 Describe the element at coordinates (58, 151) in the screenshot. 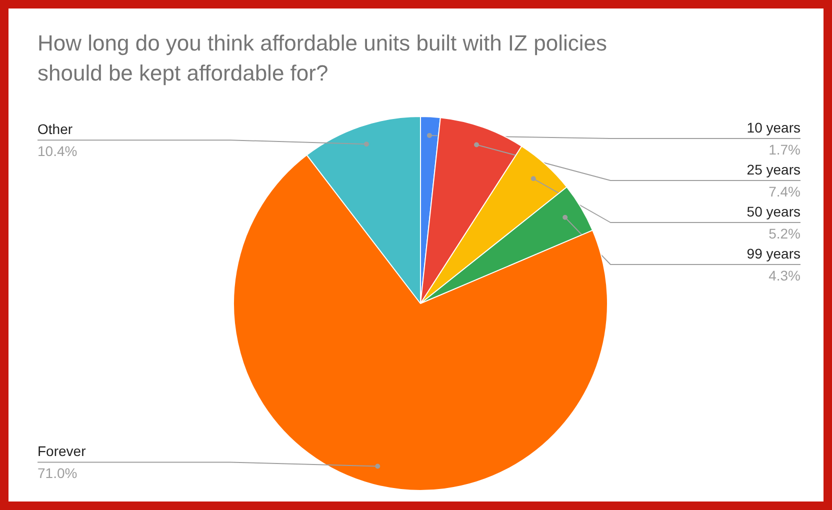

I see `data-label: 10.4%` at that location.